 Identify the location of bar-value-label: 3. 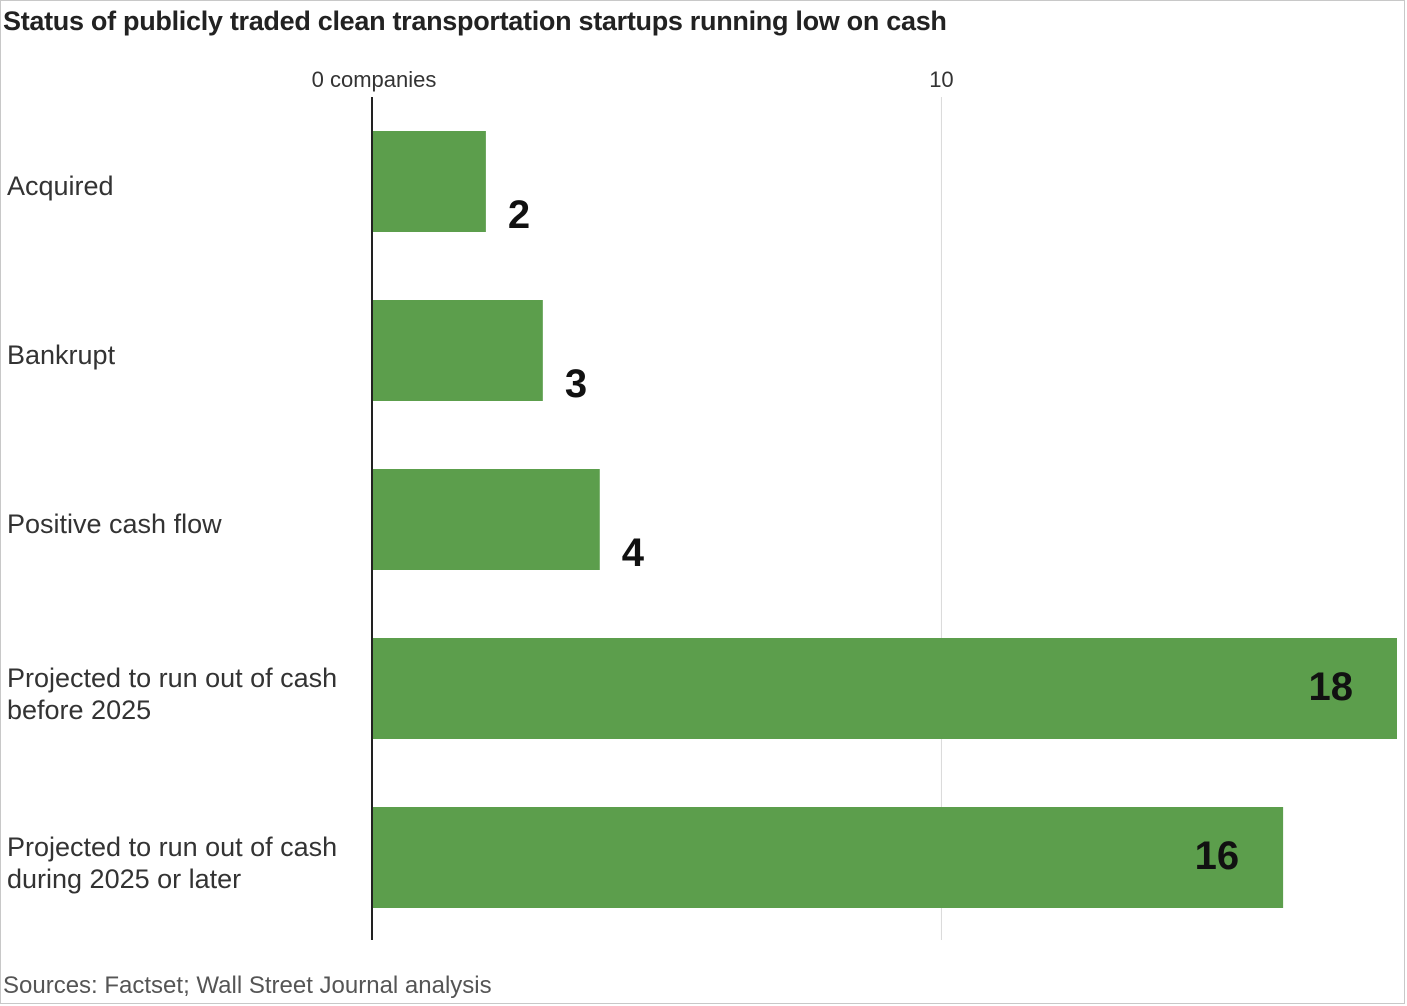
(576, 384).